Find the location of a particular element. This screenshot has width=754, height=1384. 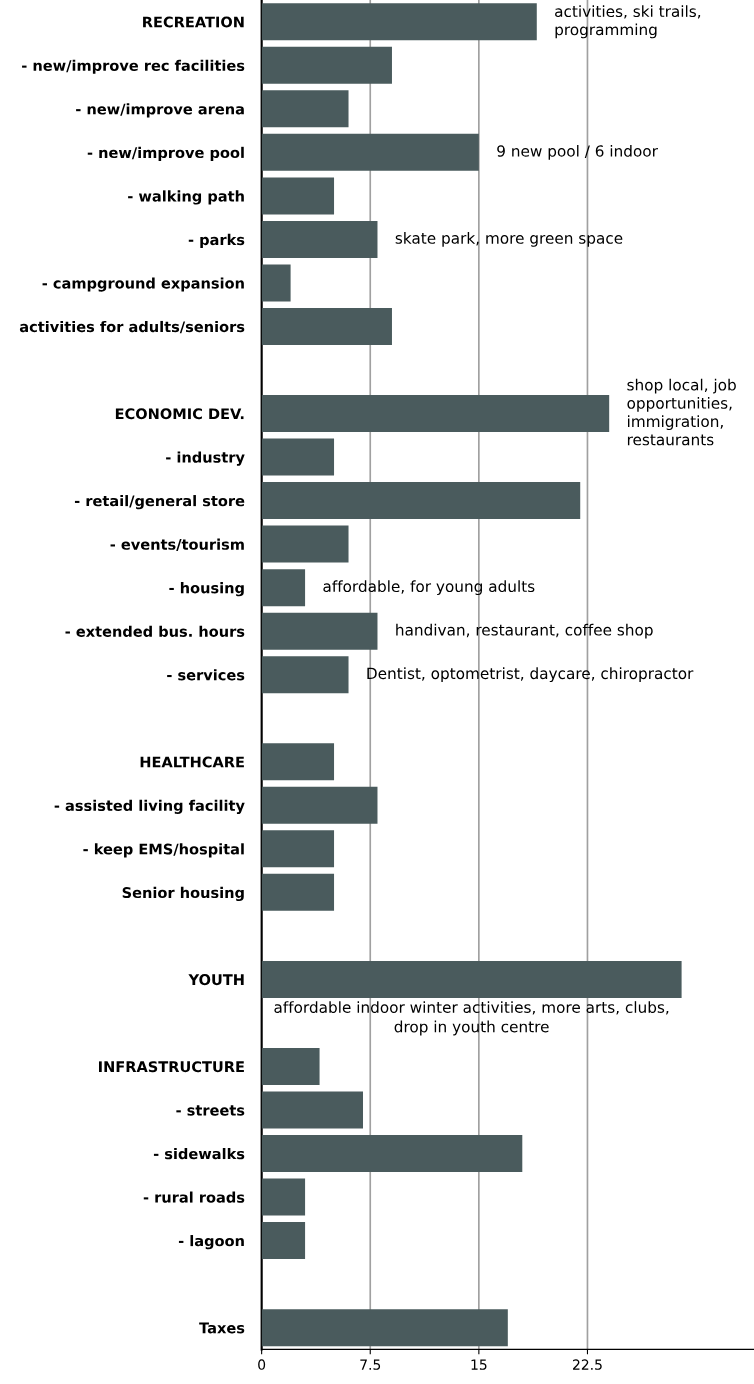

y-tick-label: Taxes is located at coordinates (222, 1328).